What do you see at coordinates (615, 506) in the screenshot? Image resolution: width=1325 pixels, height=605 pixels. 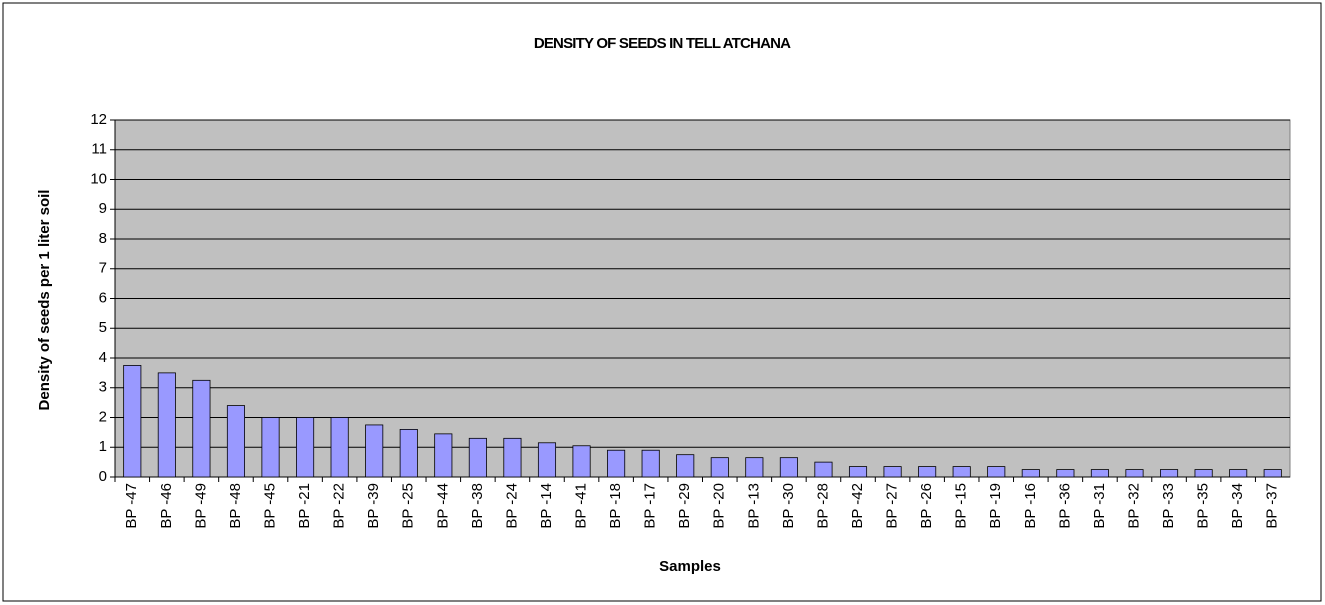 I see `x-tick-label: BP -18` at bounding box center [615, 506].